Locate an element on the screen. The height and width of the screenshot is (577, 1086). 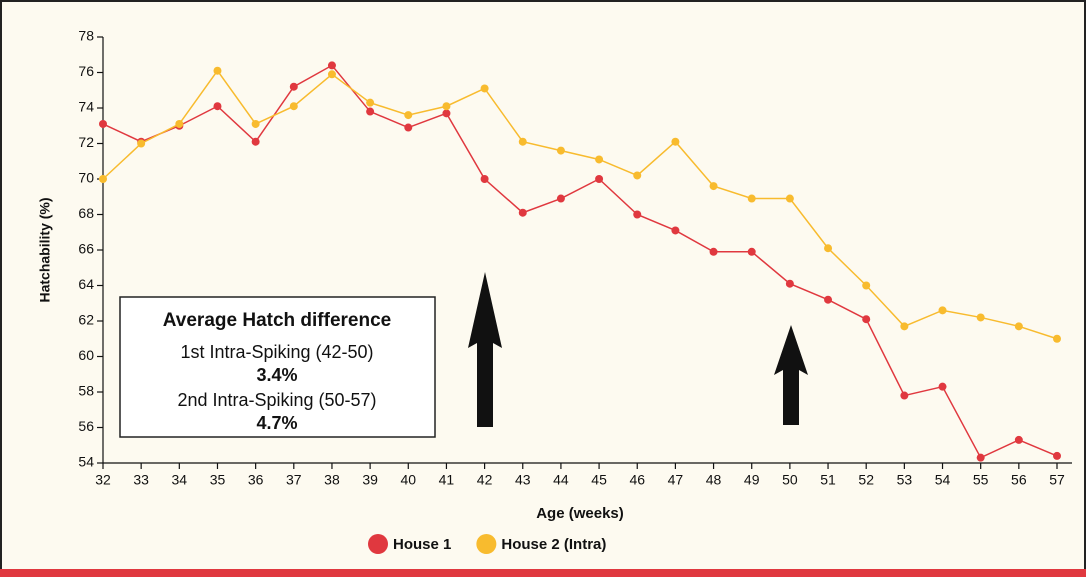
y-tick-label: 72 is located at coordinates (86, 142).